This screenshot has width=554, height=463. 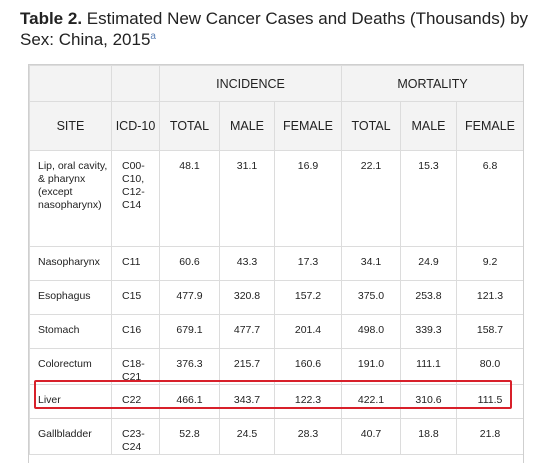 What do you see at coordinates (308, 198) in the screenshot?
I see `cell-inc-female: 16.9` at bounding box center [308, 198].